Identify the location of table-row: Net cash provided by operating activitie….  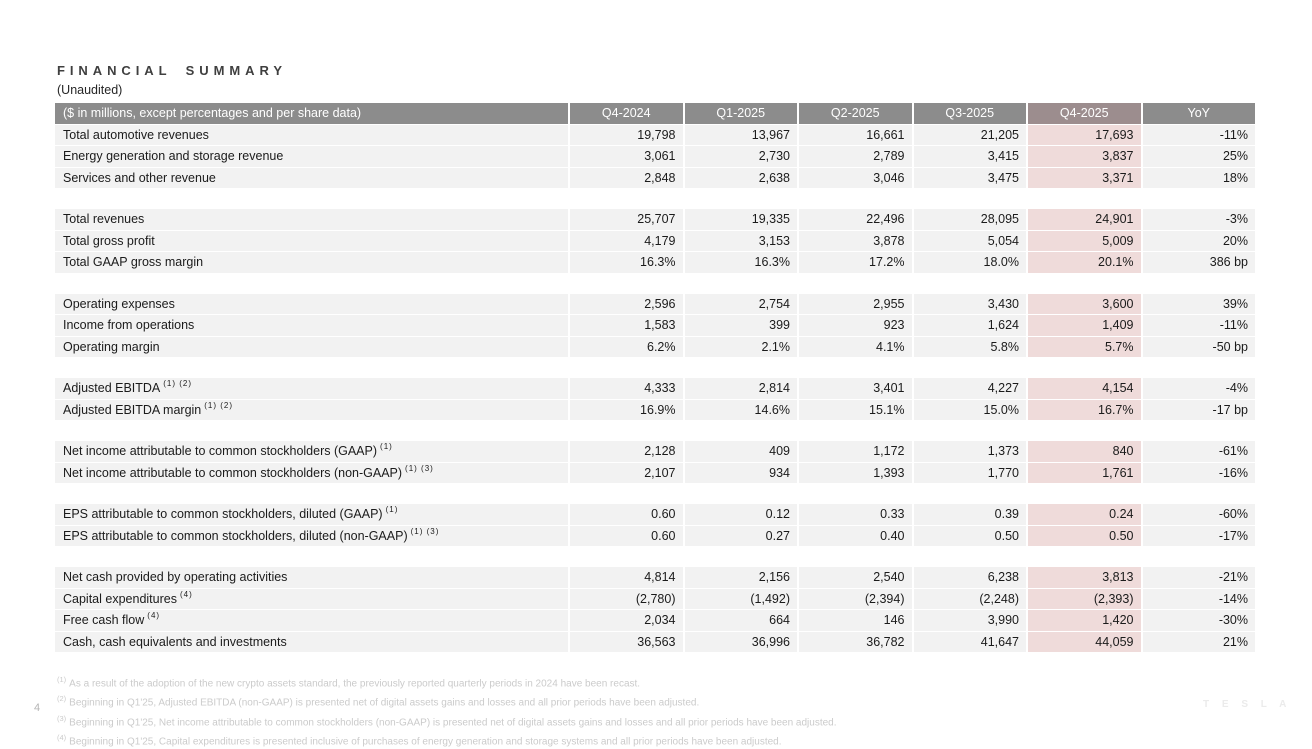
(655, 577).